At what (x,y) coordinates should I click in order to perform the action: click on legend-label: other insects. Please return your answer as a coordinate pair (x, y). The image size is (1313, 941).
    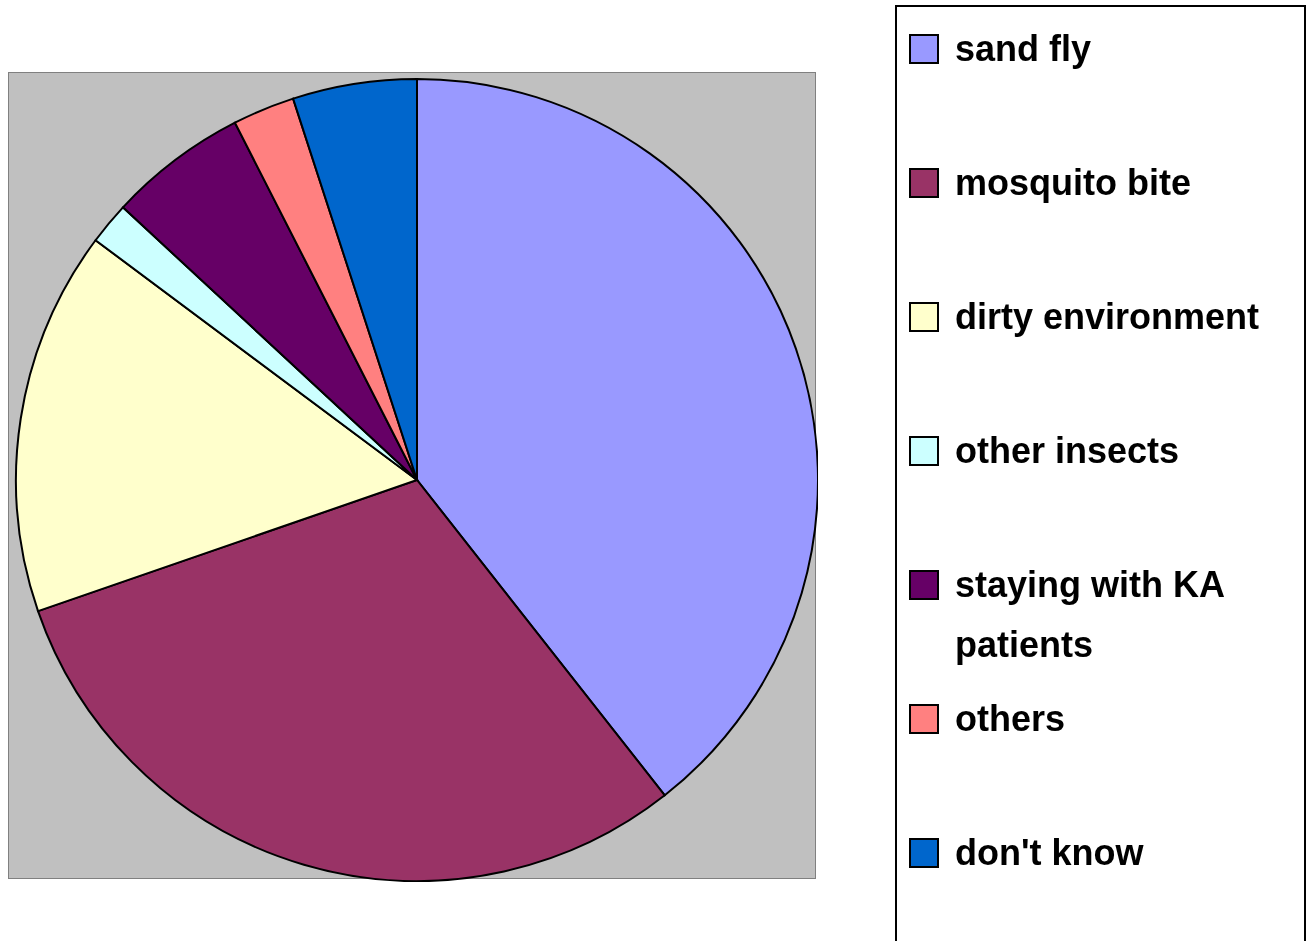
    Looking at the image, I should click on (1068, 451).